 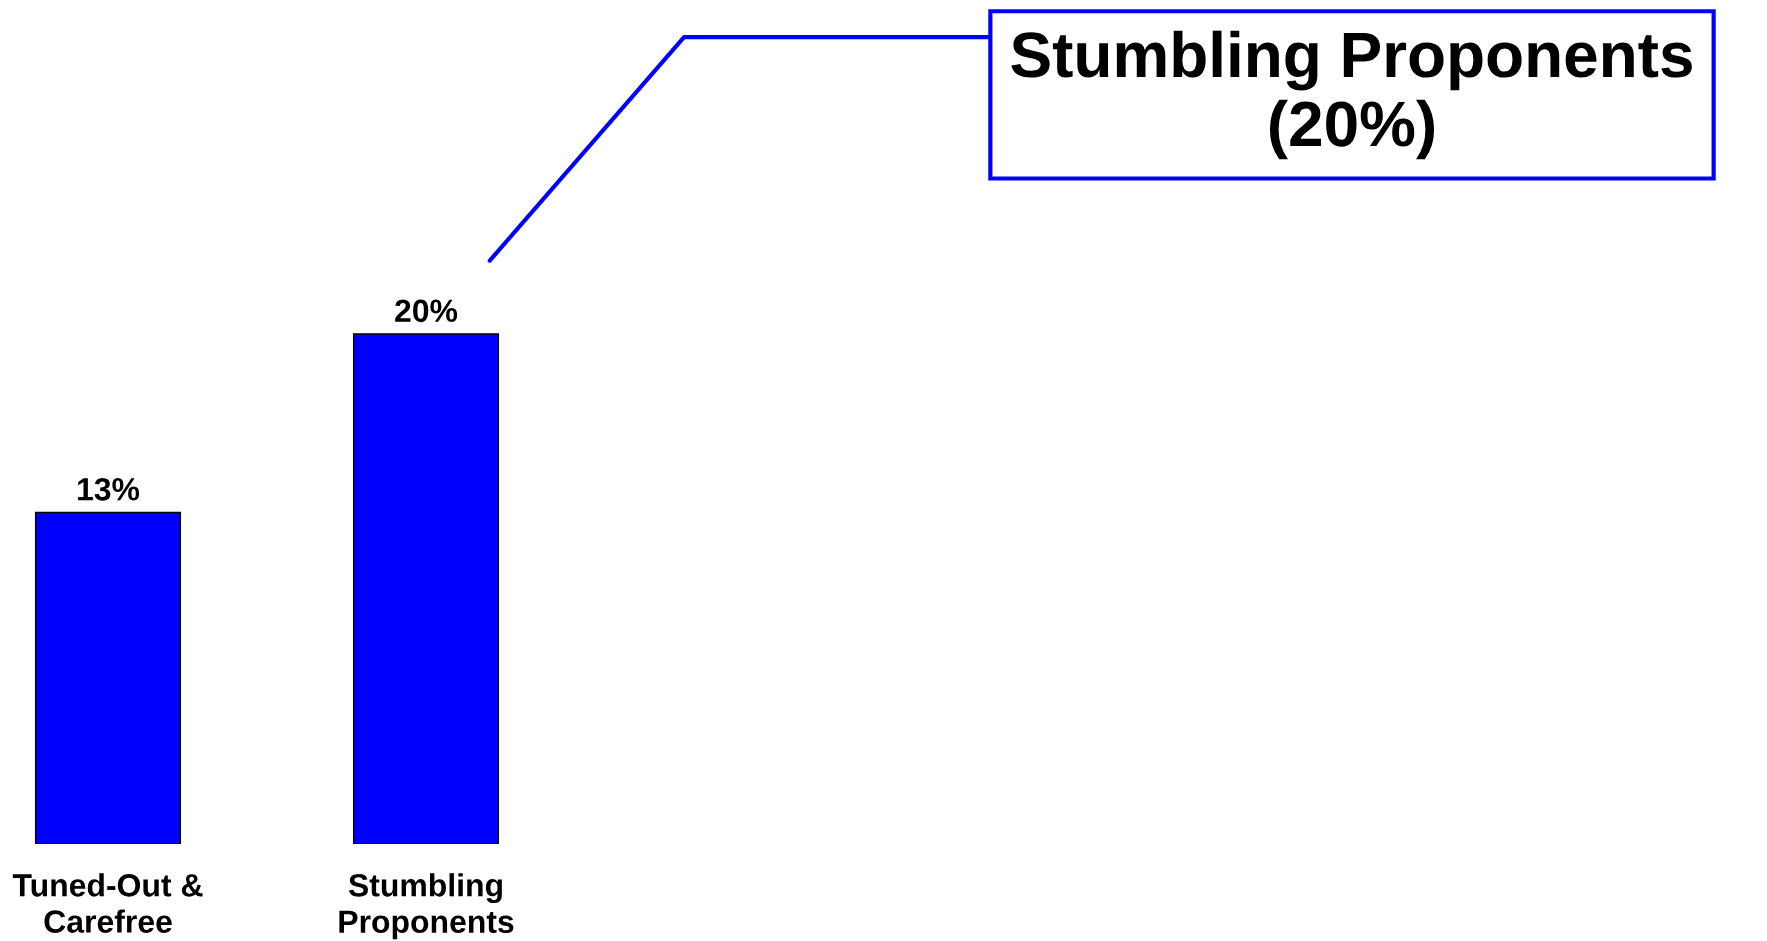 What do you see at coordinates (1351, 95) in the screenshot?
I see `text: Stumbling Proponents (20%)` at bounding box center [1351, 95].